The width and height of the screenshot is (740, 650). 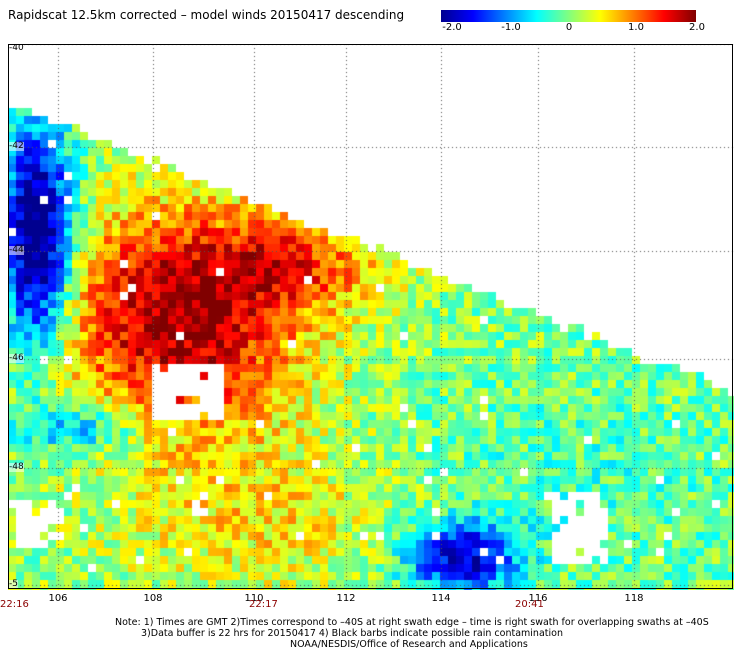 I want to click on lat-label-44: -44, so click(x=16, y=250).